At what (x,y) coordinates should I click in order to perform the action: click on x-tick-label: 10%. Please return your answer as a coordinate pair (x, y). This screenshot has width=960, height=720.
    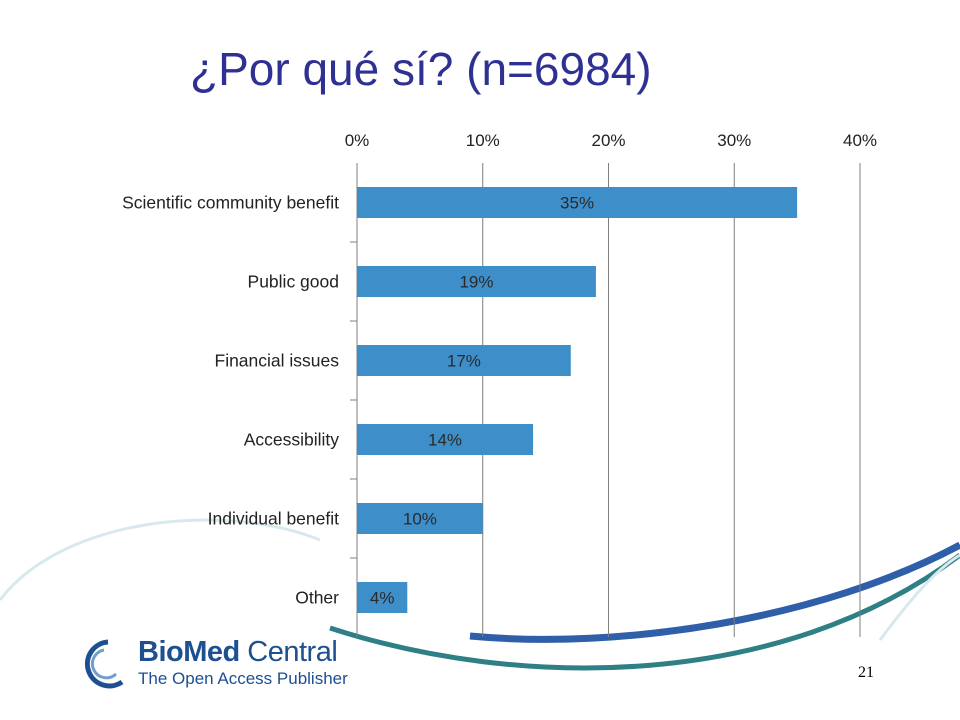
    Looking at the image, I should click on (483, 140).